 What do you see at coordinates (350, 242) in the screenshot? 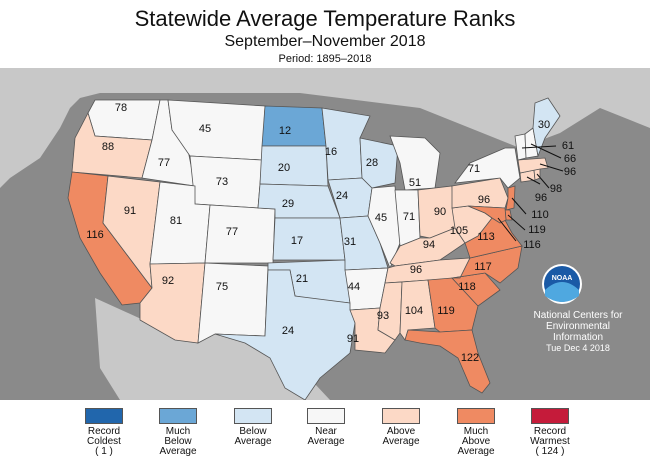
I see `rank-mo: 31` at bounding box center [350, 242].